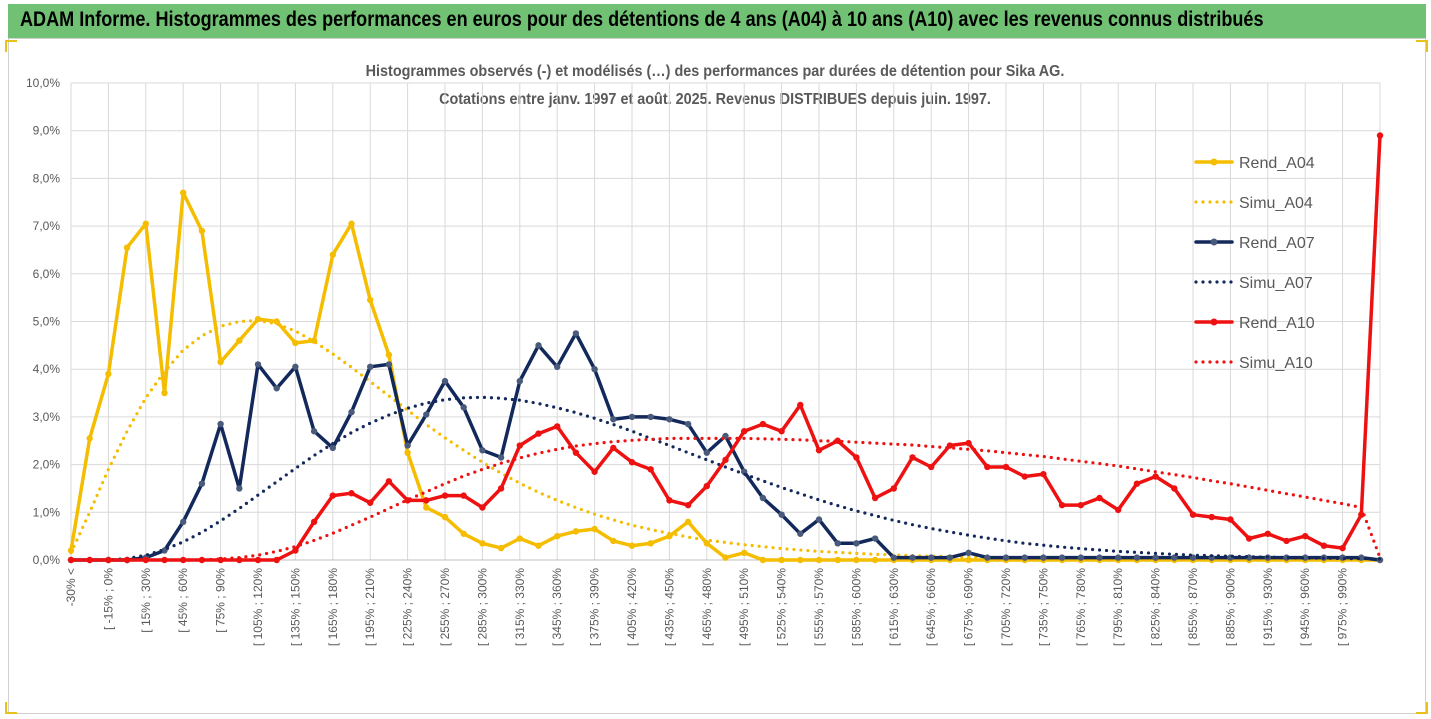 The width and height of the screenshot is (1431, 719). Describe the element at coordinates (1230, 607) in the screenshot. I see `x-tick-label: [ 885% ; 900%` at that location.